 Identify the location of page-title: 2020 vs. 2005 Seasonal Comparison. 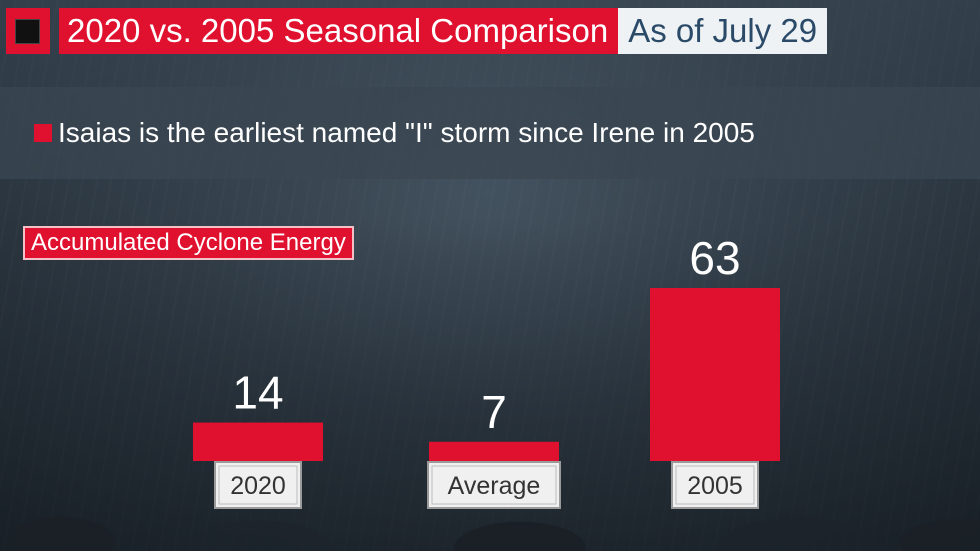
(339, 31).